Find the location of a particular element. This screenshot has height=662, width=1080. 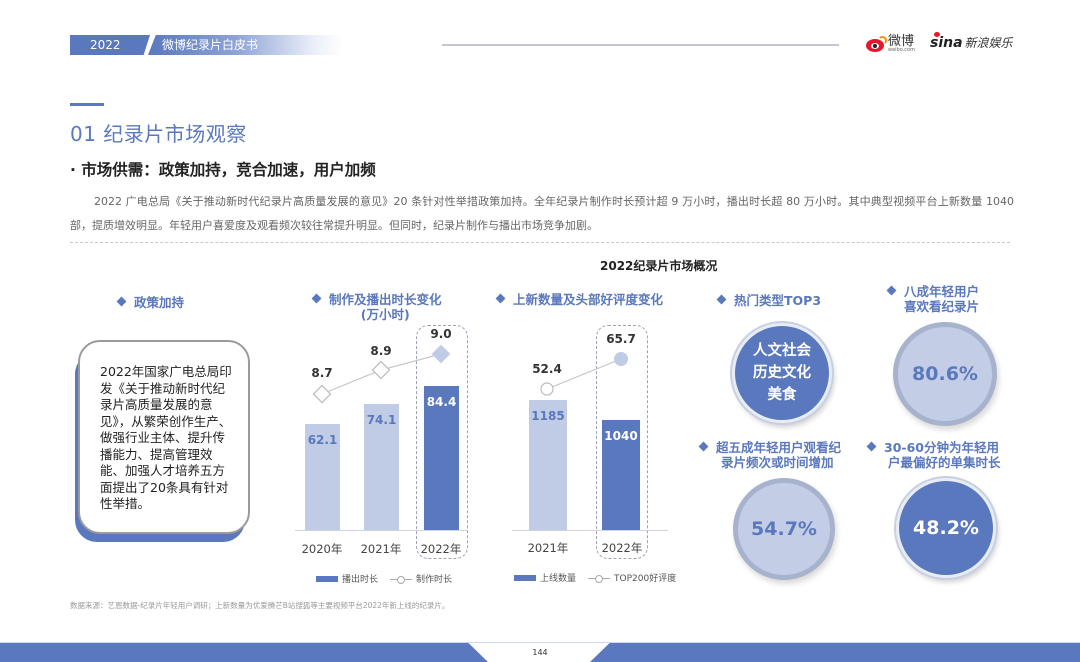

weibo-logo-text: 微博 is located at coordinates (901, 41).